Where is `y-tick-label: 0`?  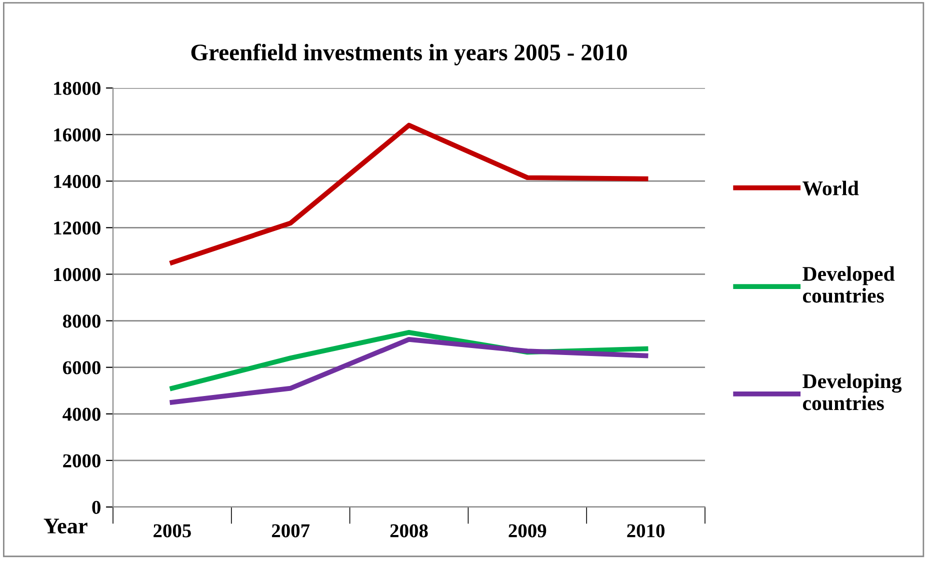 y-tick-label: 0 is located at coordinates (96, 507).